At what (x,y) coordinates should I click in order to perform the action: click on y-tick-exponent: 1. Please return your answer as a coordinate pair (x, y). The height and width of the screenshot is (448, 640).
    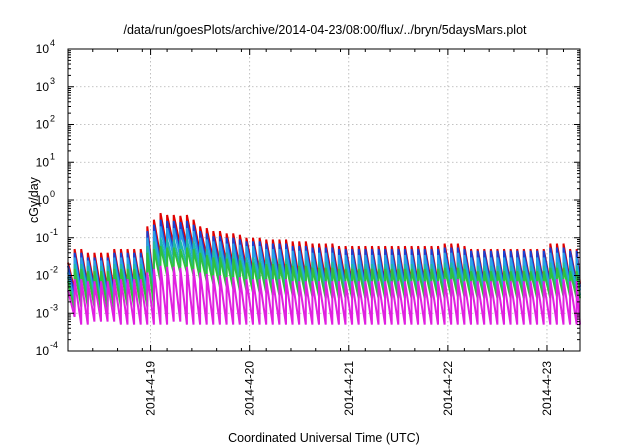
    Looking at the image, I should click on (52, 156).